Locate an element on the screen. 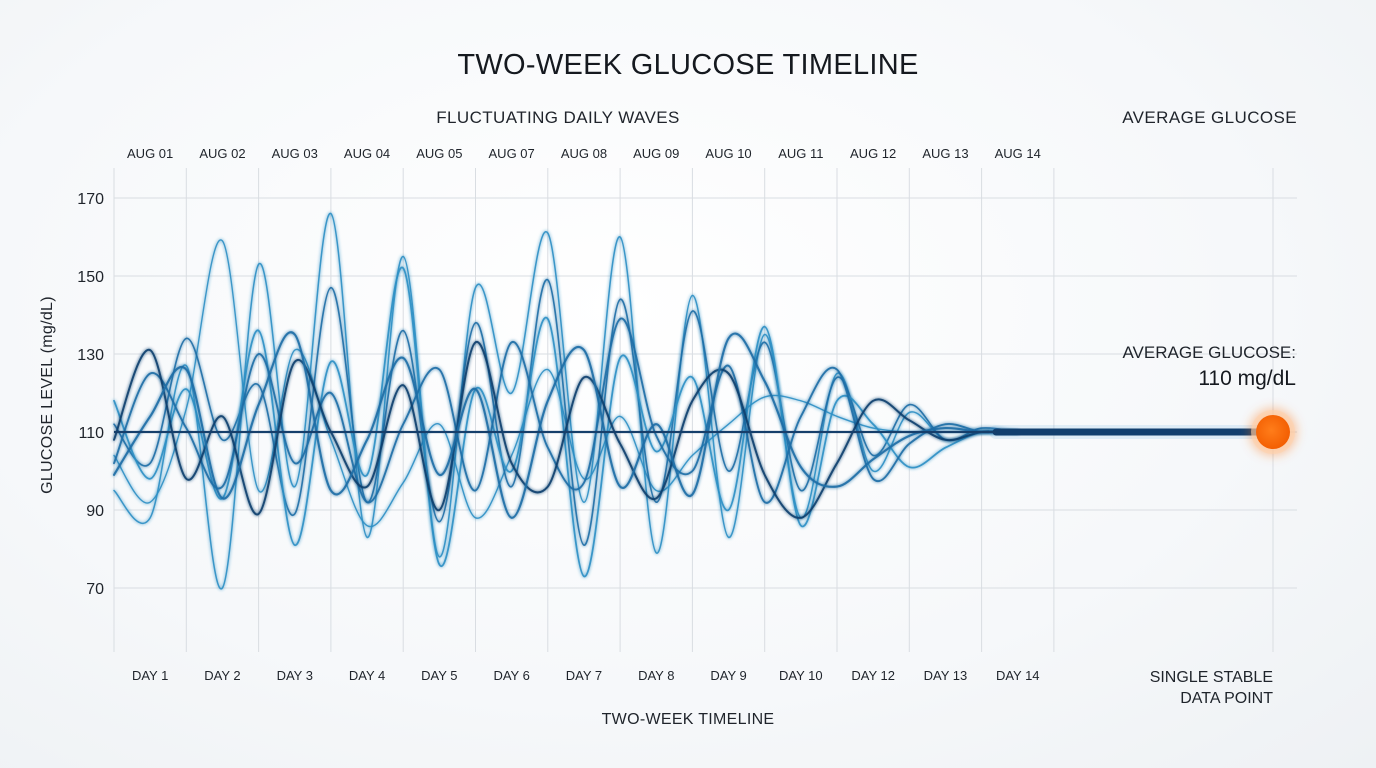 The height and width of the screenshot is (768, 1376). bottom-tick-label: DAY 2 is located at coordinates (222, 675).